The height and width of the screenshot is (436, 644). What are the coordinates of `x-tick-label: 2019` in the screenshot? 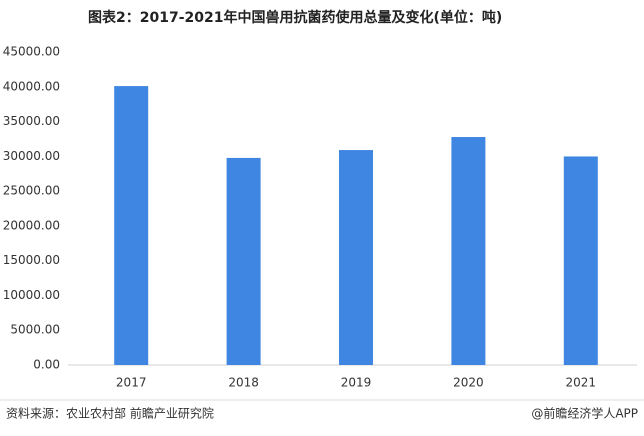 It's located at (356, 383).